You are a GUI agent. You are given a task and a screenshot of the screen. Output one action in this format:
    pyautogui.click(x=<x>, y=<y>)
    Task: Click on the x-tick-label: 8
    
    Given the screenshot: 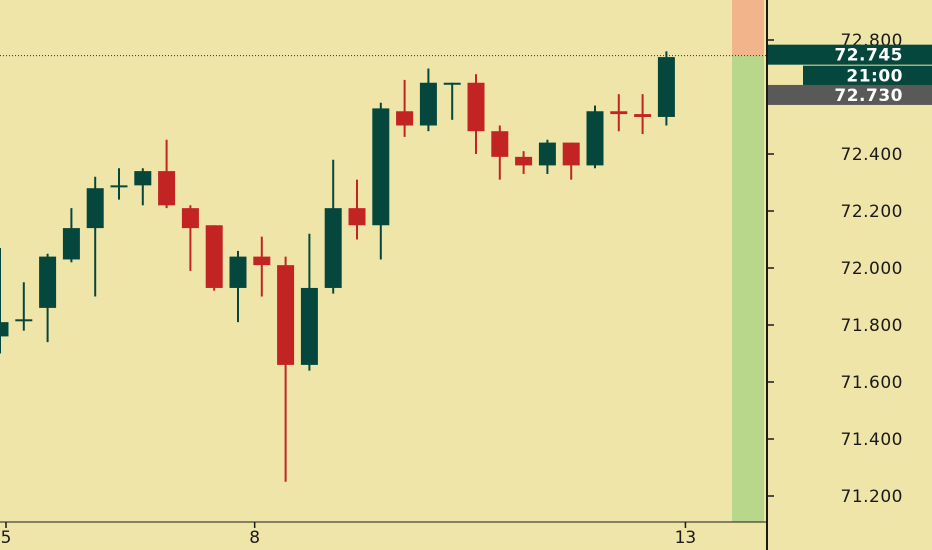 What is the action you would take?
    pyautogui.click(x=254, y=538)
    